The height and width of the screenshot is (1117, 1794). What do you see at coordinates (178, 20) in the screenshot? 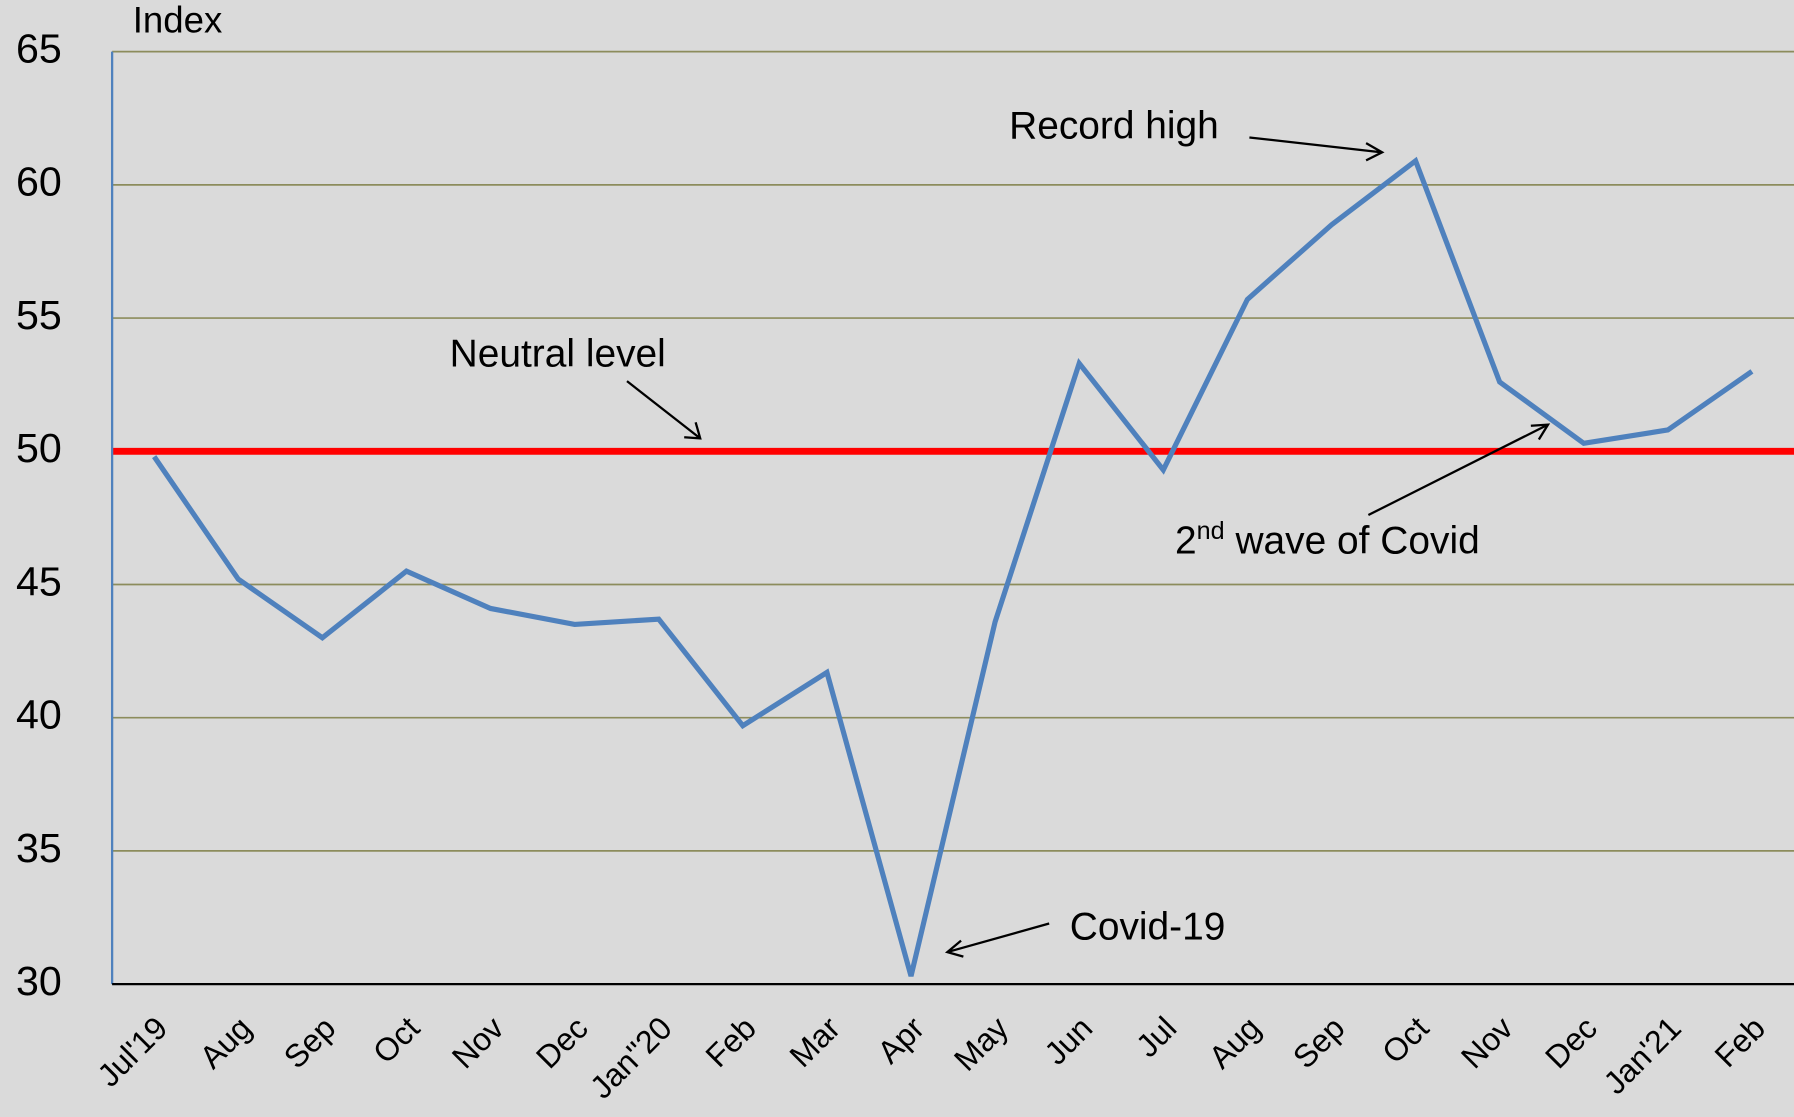
I see `y-axis-label: Index` at bounding box center [178, 20].